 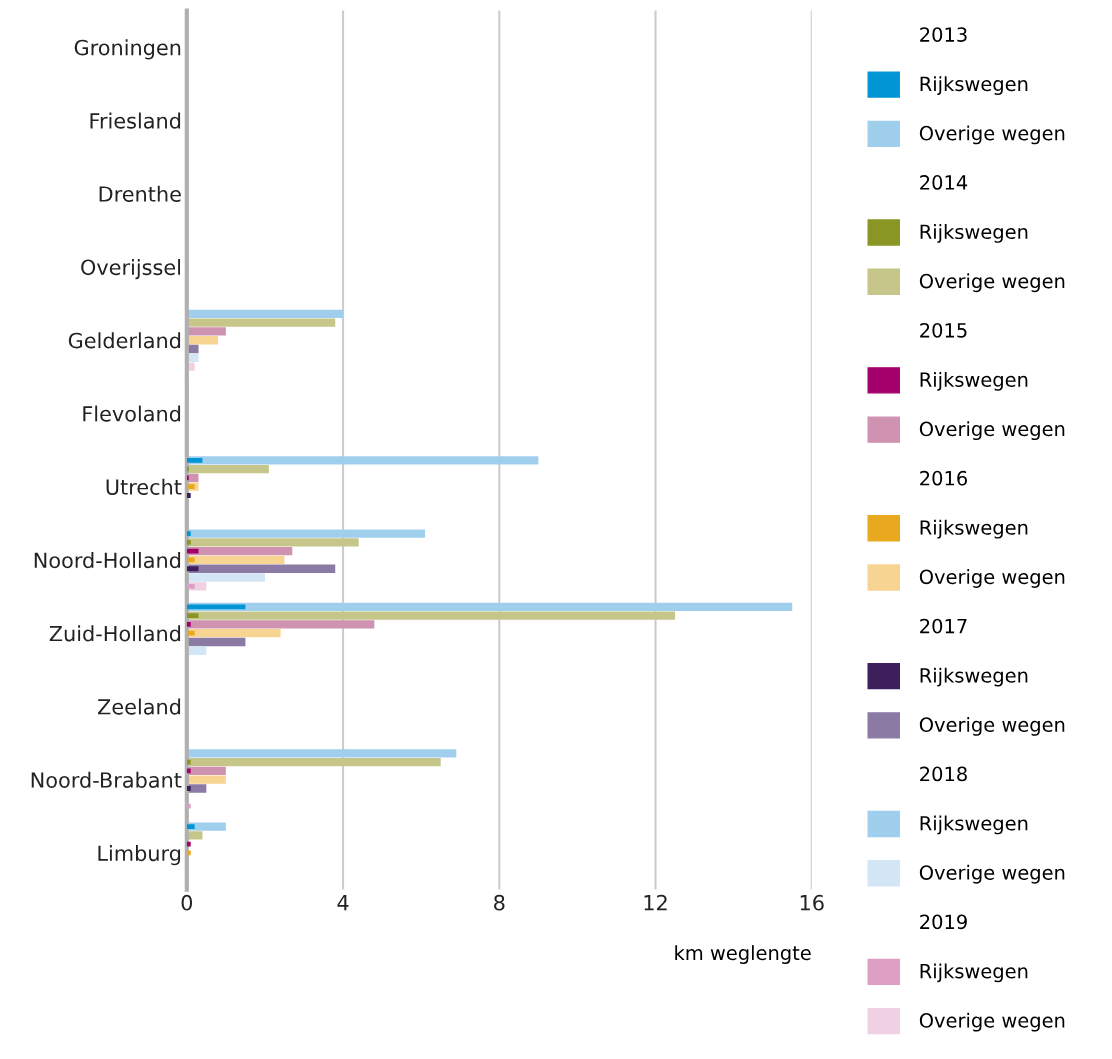 What do you see at coordinates (127, 49) in the screenshot?
I see `y-tick-label: Groningen` at bounding box center [127, 49].